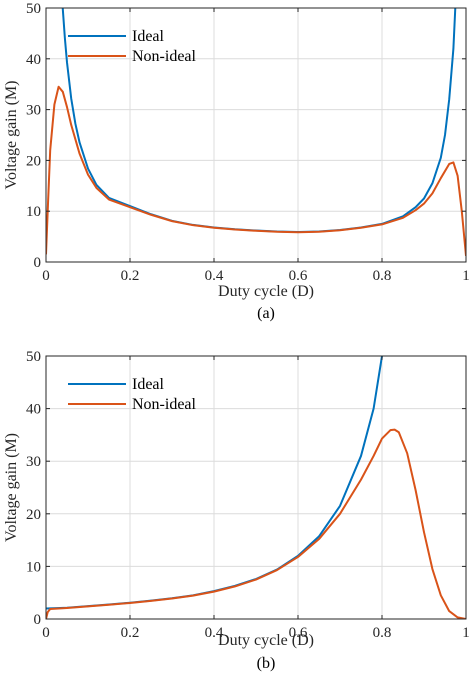 This screenshot has height=690, width=474. What do you see at coordinates (266, 313) in the screenshot?
I see `panel-caption: (a)` at bounding box center [266, 313].